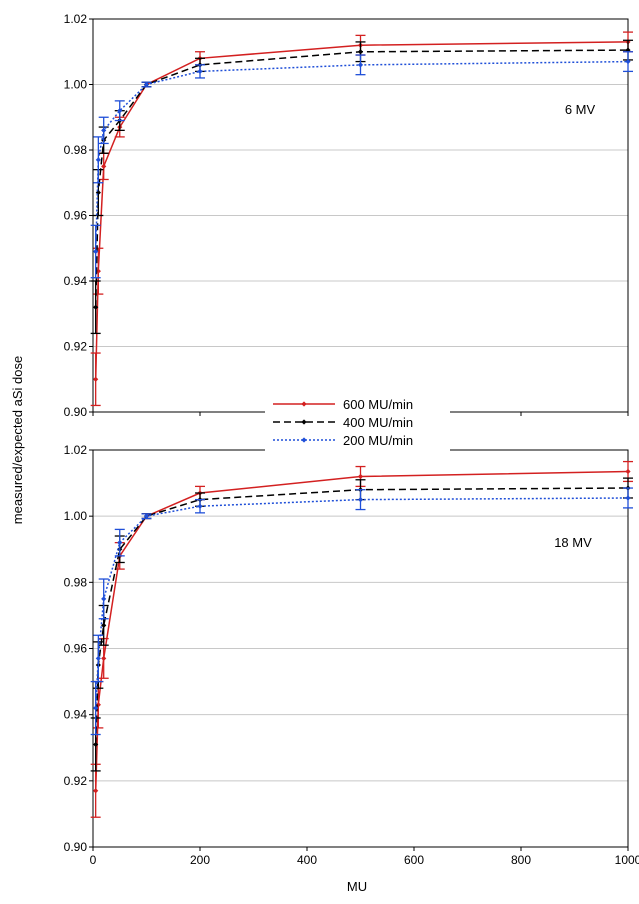  I want to click on y-axis-title: measured/expected aSi dose, so click(17, 440).